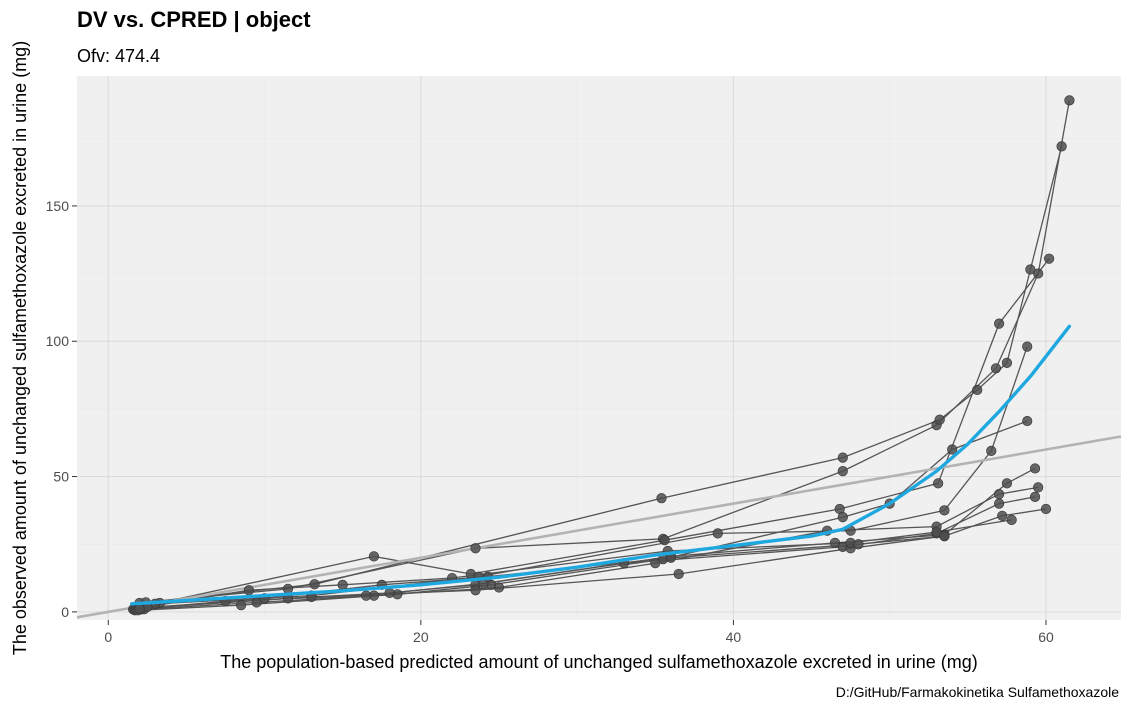  Describe the element at coordinates (65, 612) in the screenshot. I see `y-tick-label: 0` at that location.